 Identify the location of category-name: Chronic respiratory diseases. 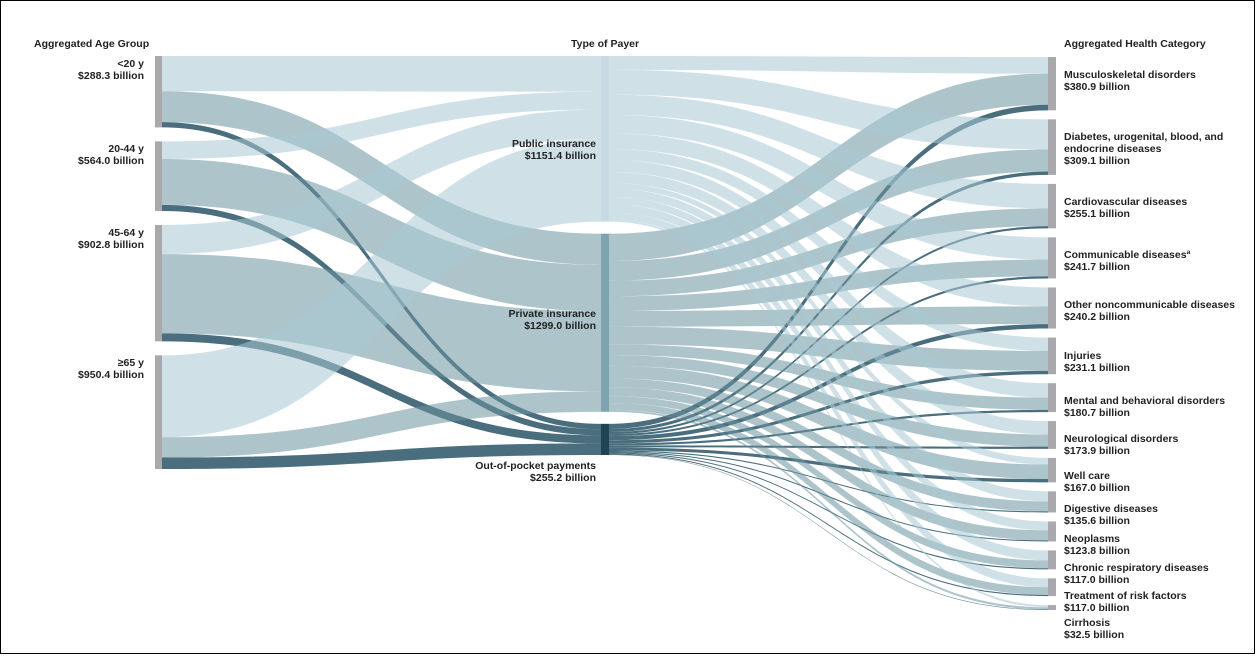
(1136, 568).